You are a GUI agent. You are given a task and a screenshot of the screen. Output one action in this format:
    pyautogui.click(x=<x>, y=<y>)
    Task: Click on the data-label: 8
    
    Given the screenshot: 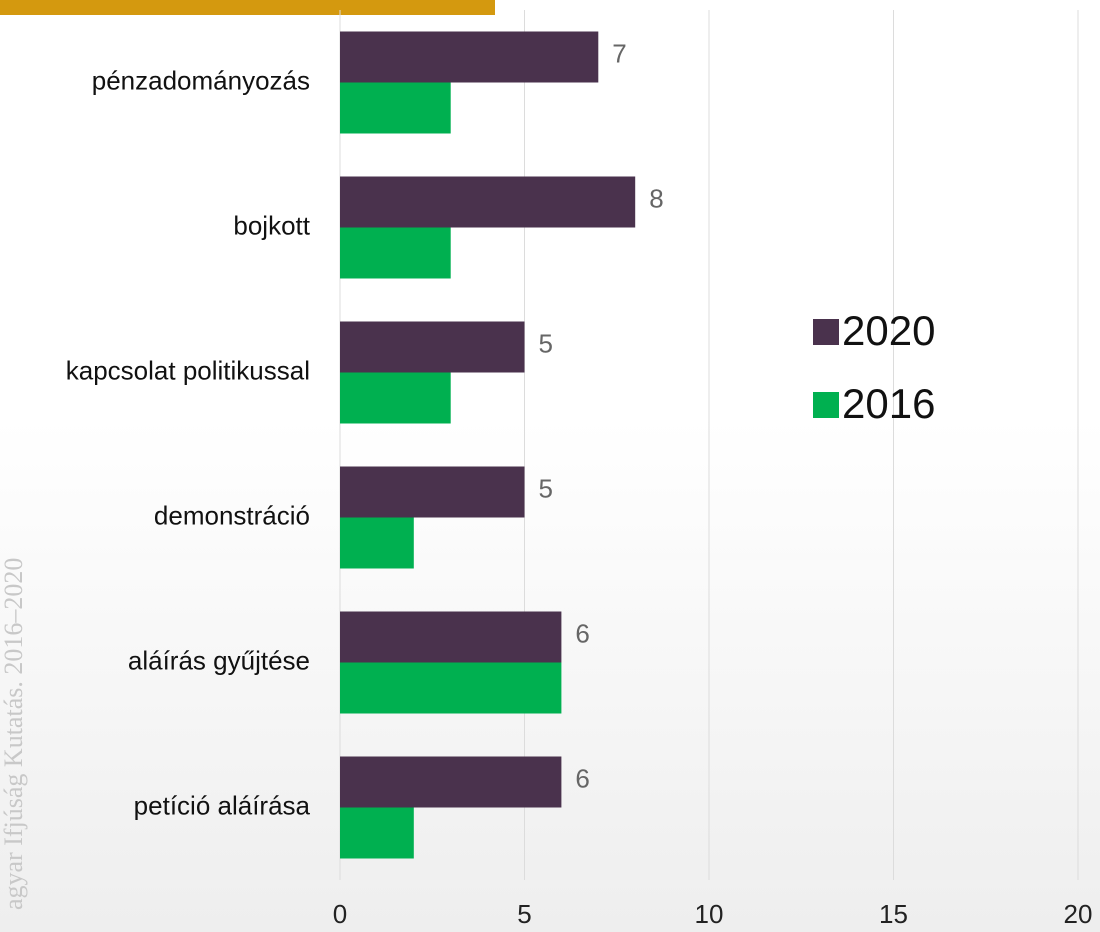 What is the action you would take?
    pyautogui.click(x=656, y=198)
    